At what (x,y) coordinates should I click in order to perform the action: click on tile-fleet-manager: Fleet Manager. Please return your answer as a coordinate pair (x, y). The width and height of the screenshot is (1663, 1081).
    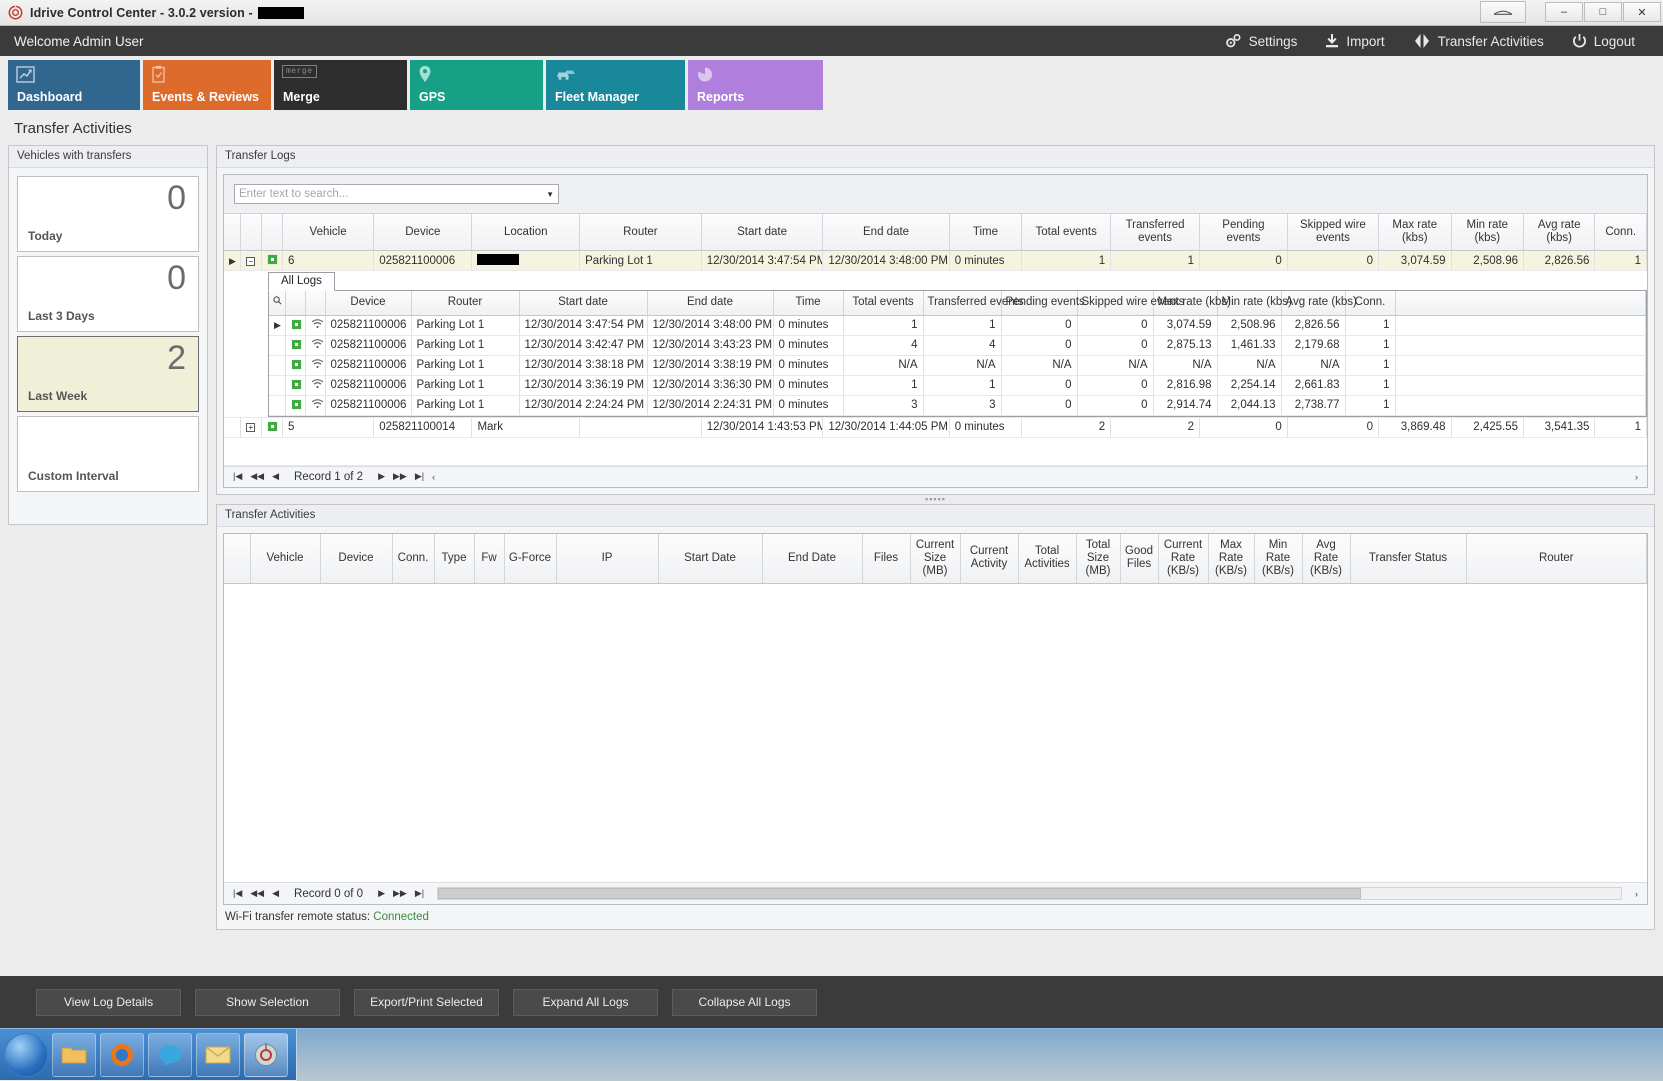
    Looking at the image, I should click on (615, 85).